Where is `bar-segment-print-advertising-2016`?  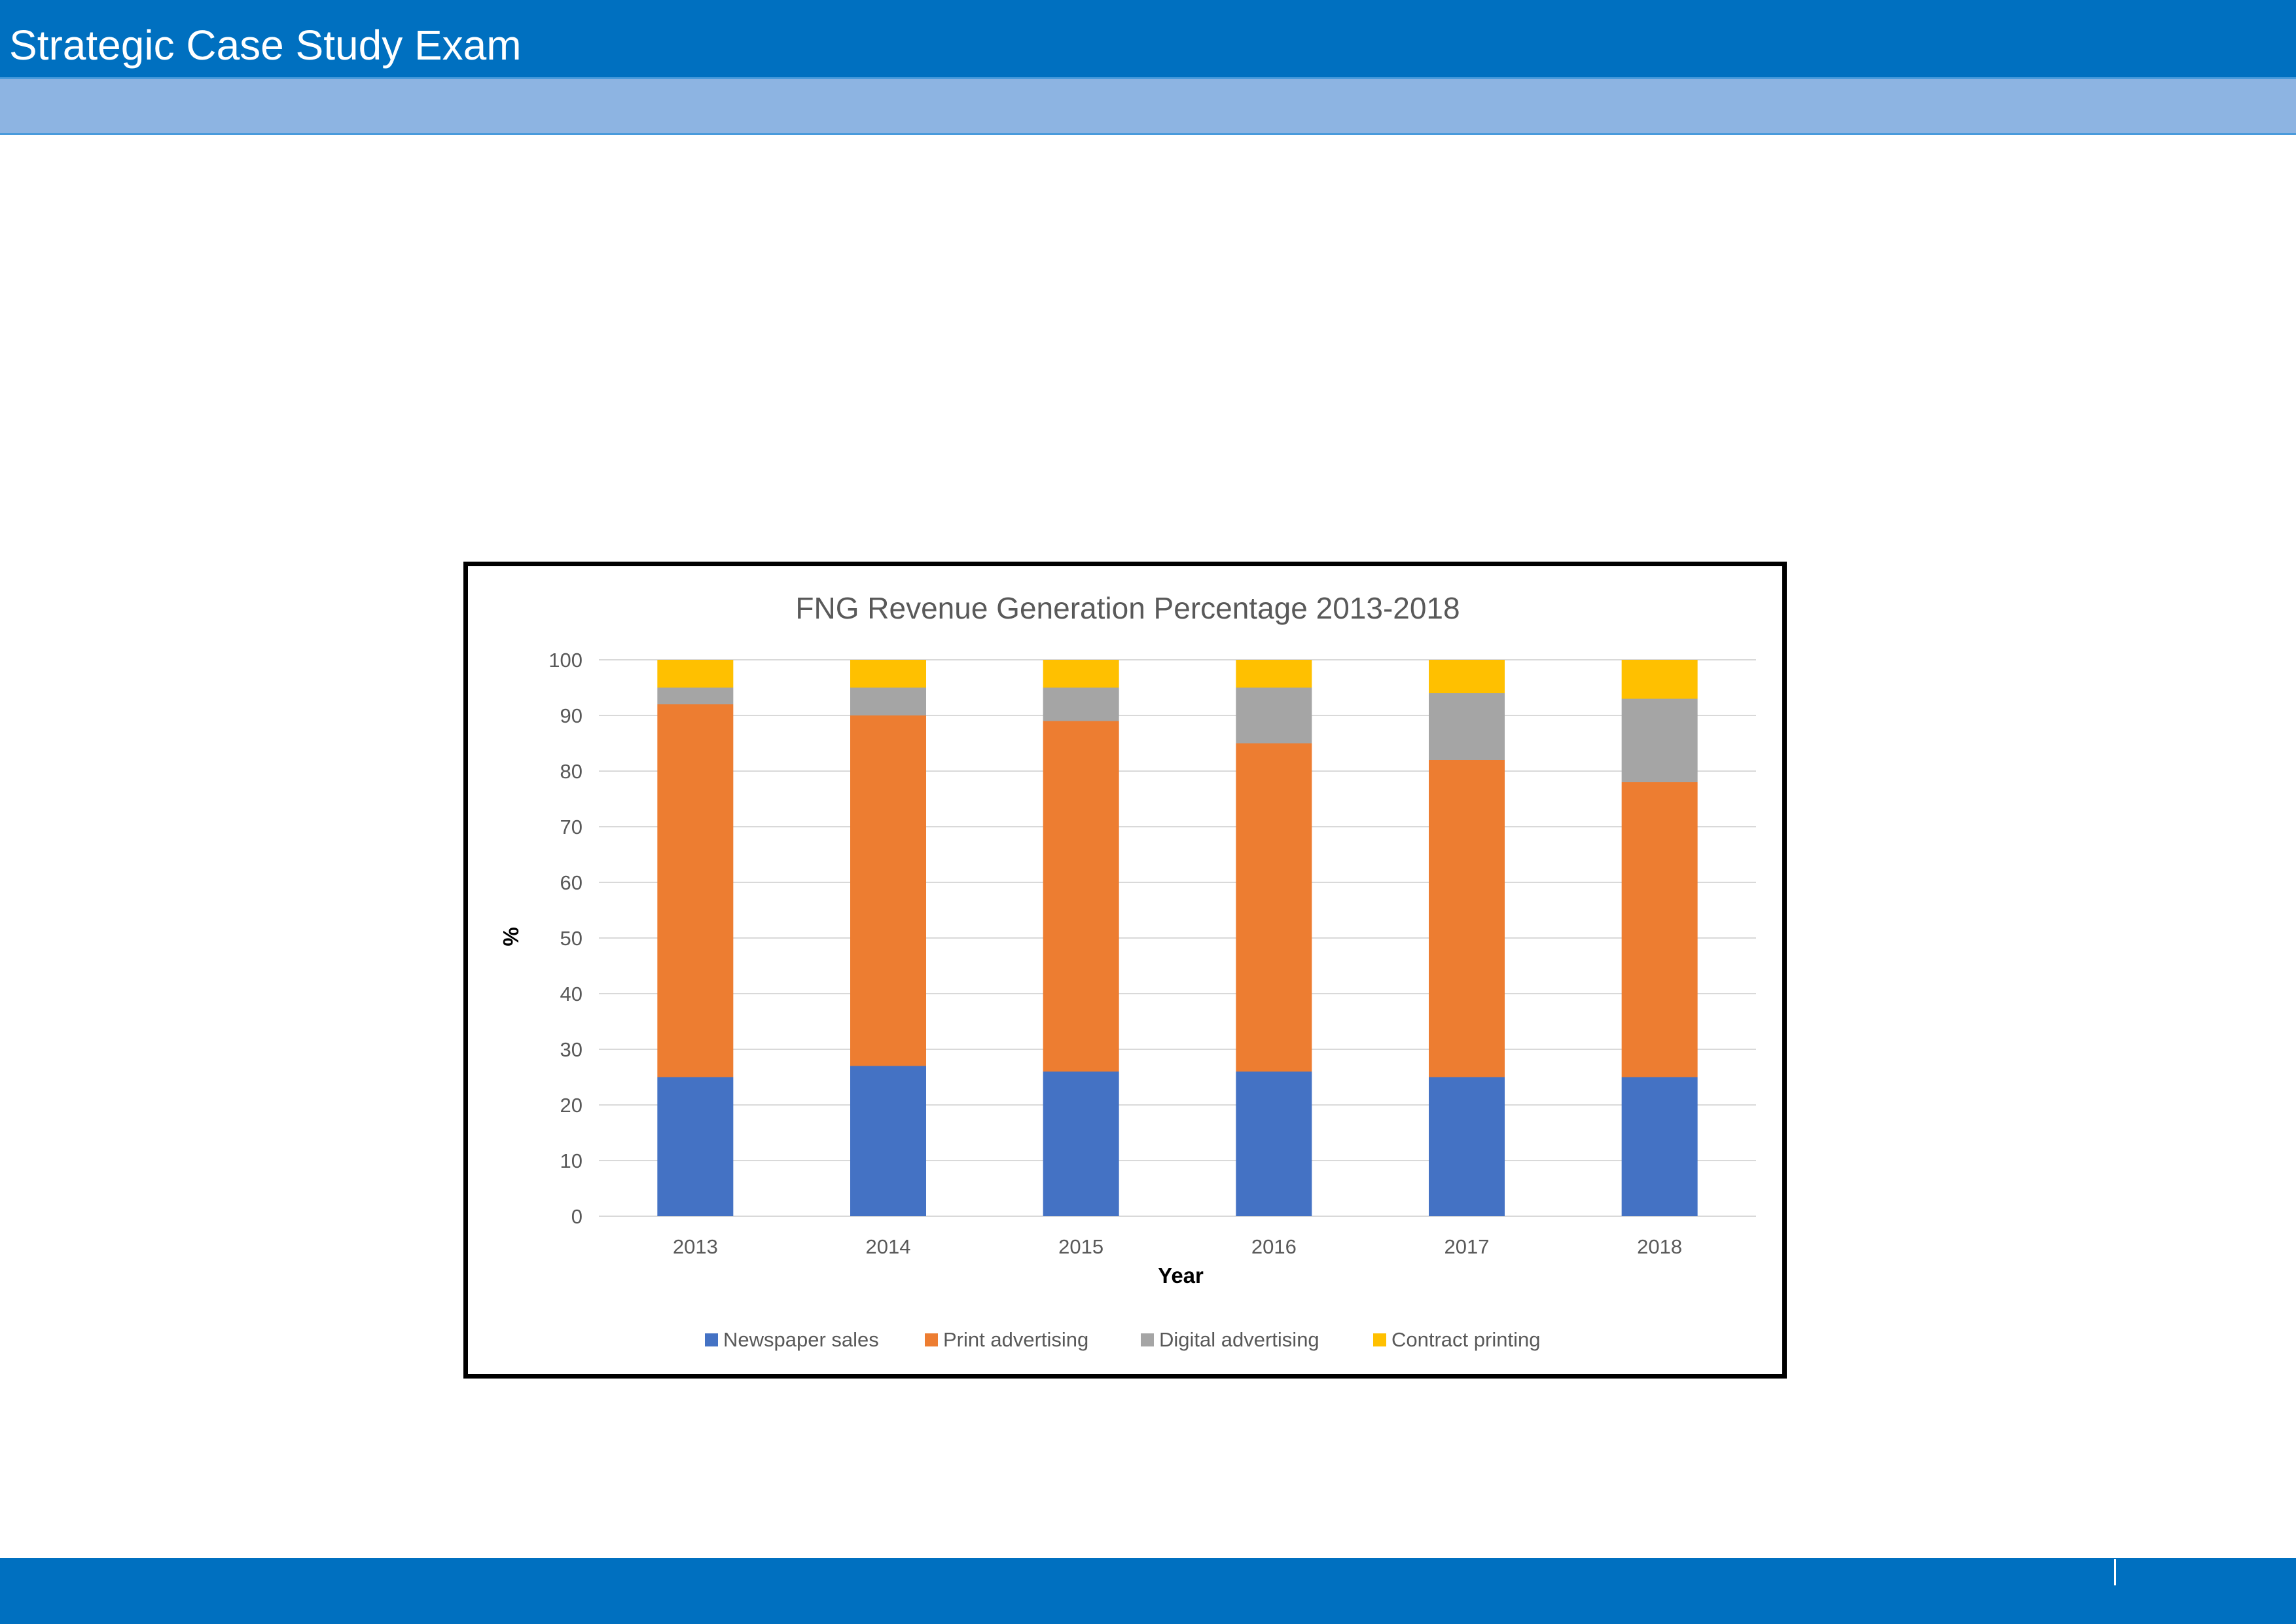
bar-segment-print-advertising-2016 is located at coordinates (1274, 907).